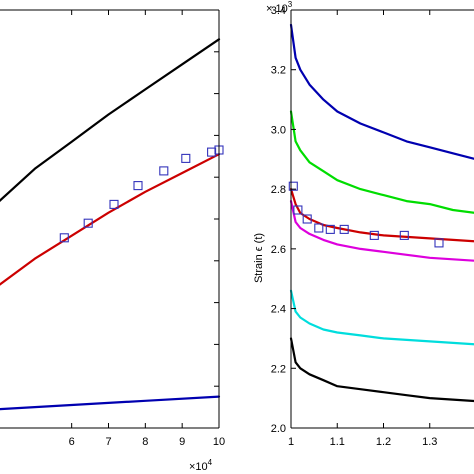 Image resolution: width=474 pixels, height=474 pixels. I want to click on y-tick-label: 2.8, so click(278, 190).